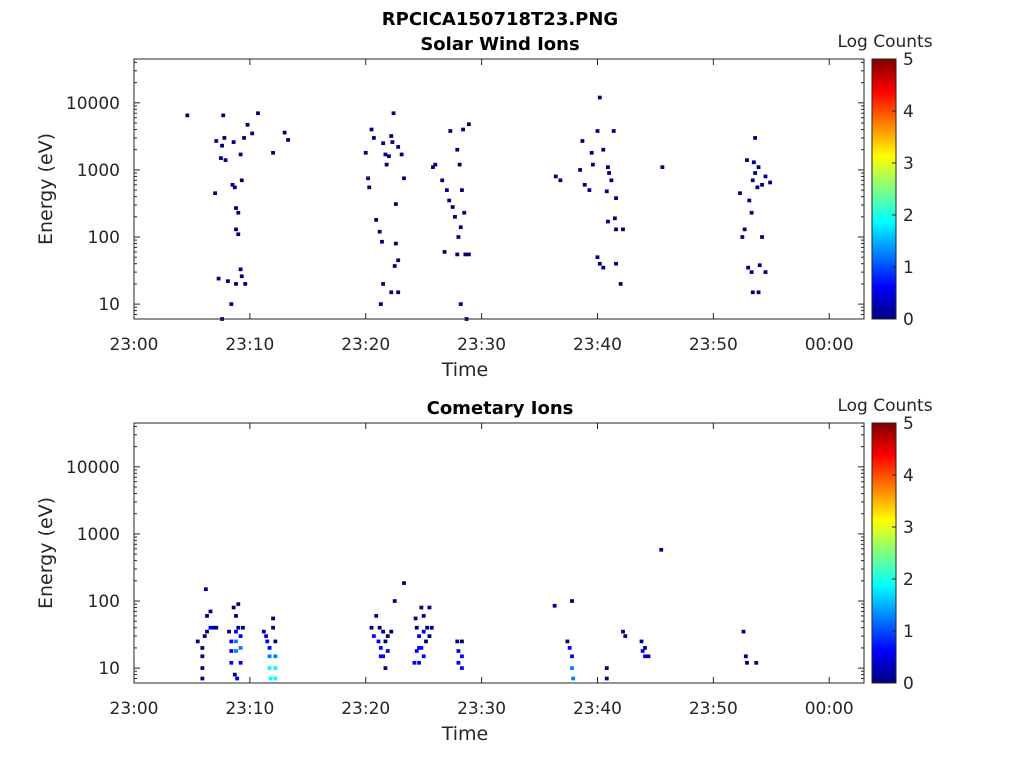 Image resolution: width=1024 pixels, height=768 pixels. Describe the element at coordinates (908, 684) in the screenshot. I see `colorbar-tick-label: 0` at that location.